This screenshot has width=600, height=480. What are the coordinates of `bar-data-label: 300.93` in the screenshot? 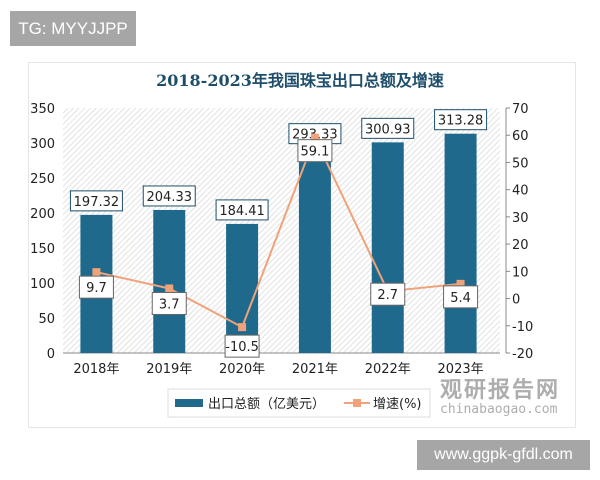 It's located at (388, 129).